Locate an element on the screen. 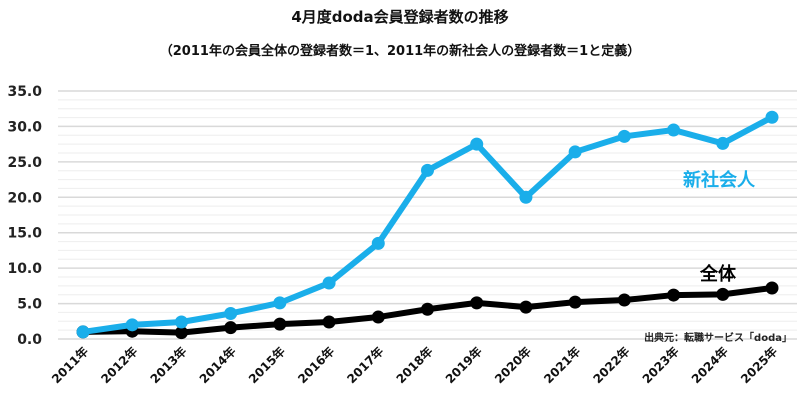 Image resolution: width=800 pixels, height=414 pixels. series-all is located at coordinates (427, 310).